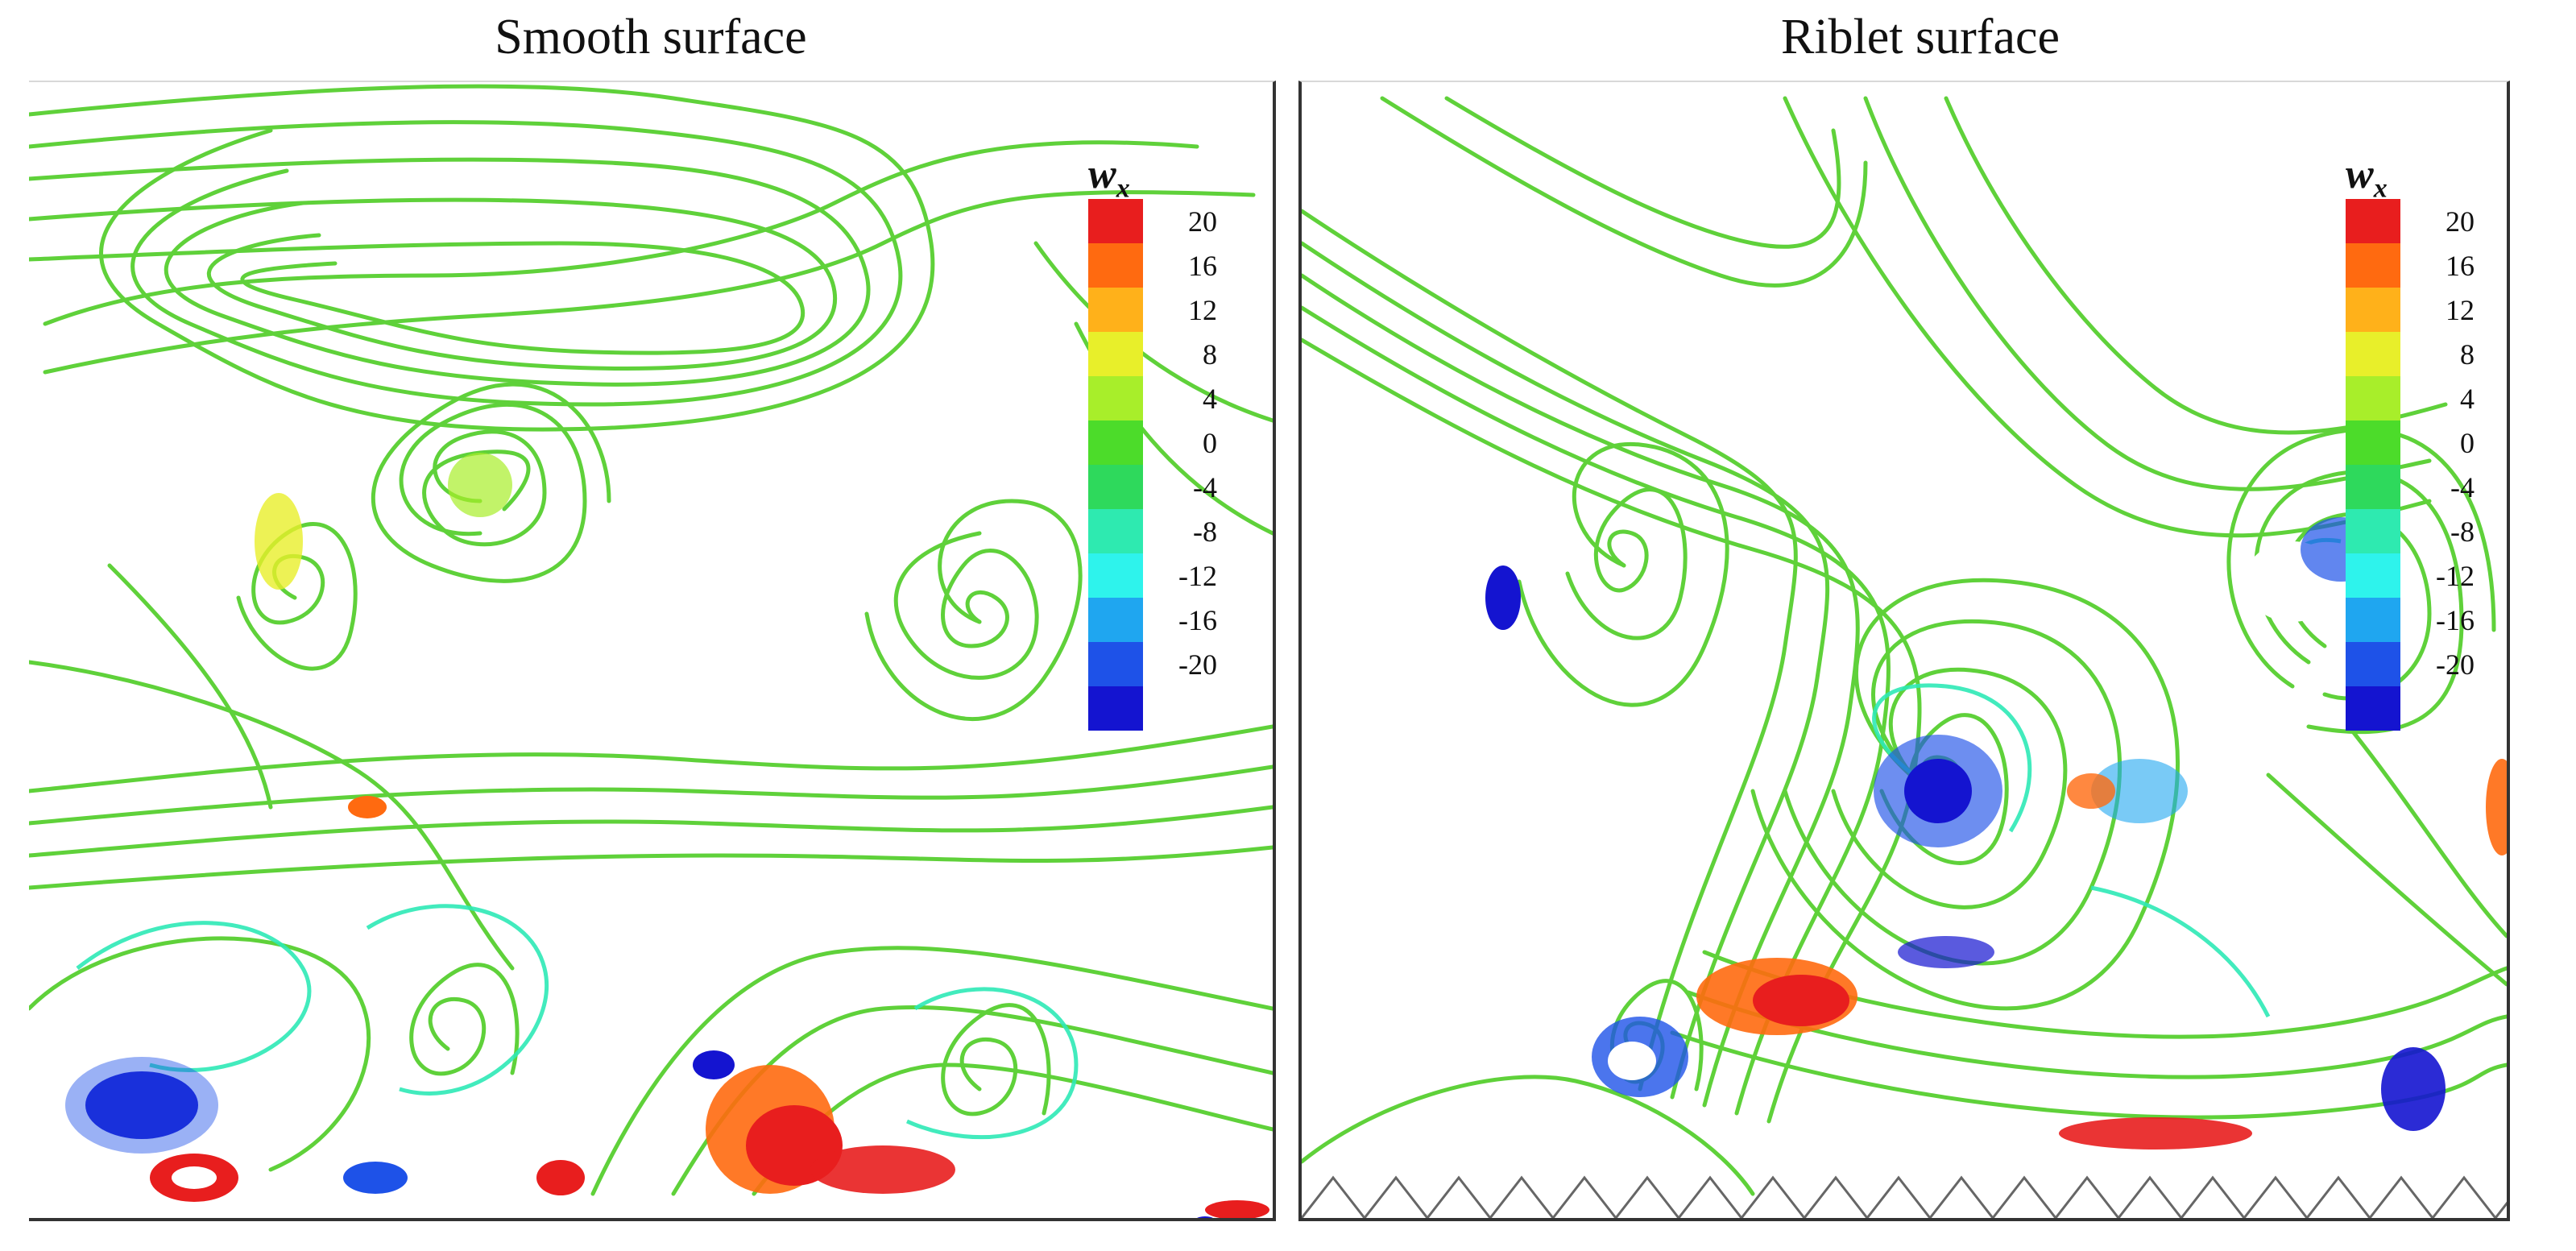 The width and height of the screenshot is (2576, 1251). Describe the element at coordinates (2410, 441) in the screenshot. I see `color-legend-riblet: wx 20 16 12 8 4 0 -4 -8 -12 -16 -20` at that location.